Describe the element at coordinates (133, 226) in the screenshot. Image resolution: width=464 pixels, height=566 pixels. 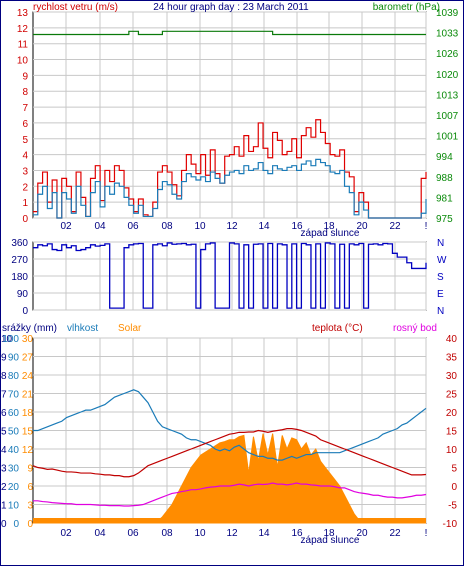
I see `panel-1-x-tick-2: 06` at that location.